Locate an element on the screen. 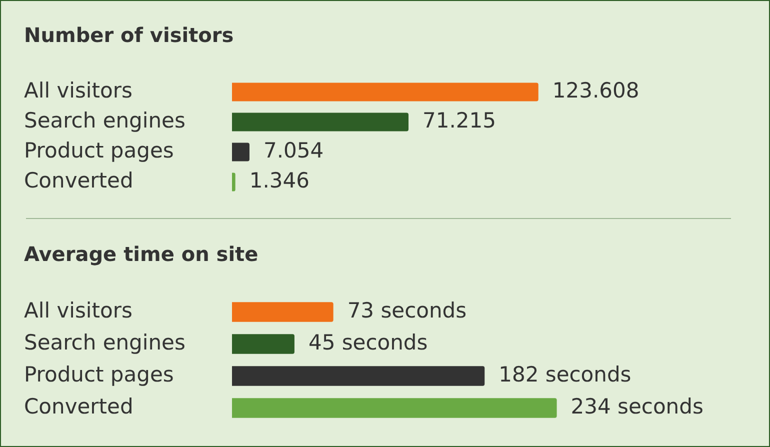 The image size is (770, 447). data-label: 234 seconds is located at coordinates (637, 406).